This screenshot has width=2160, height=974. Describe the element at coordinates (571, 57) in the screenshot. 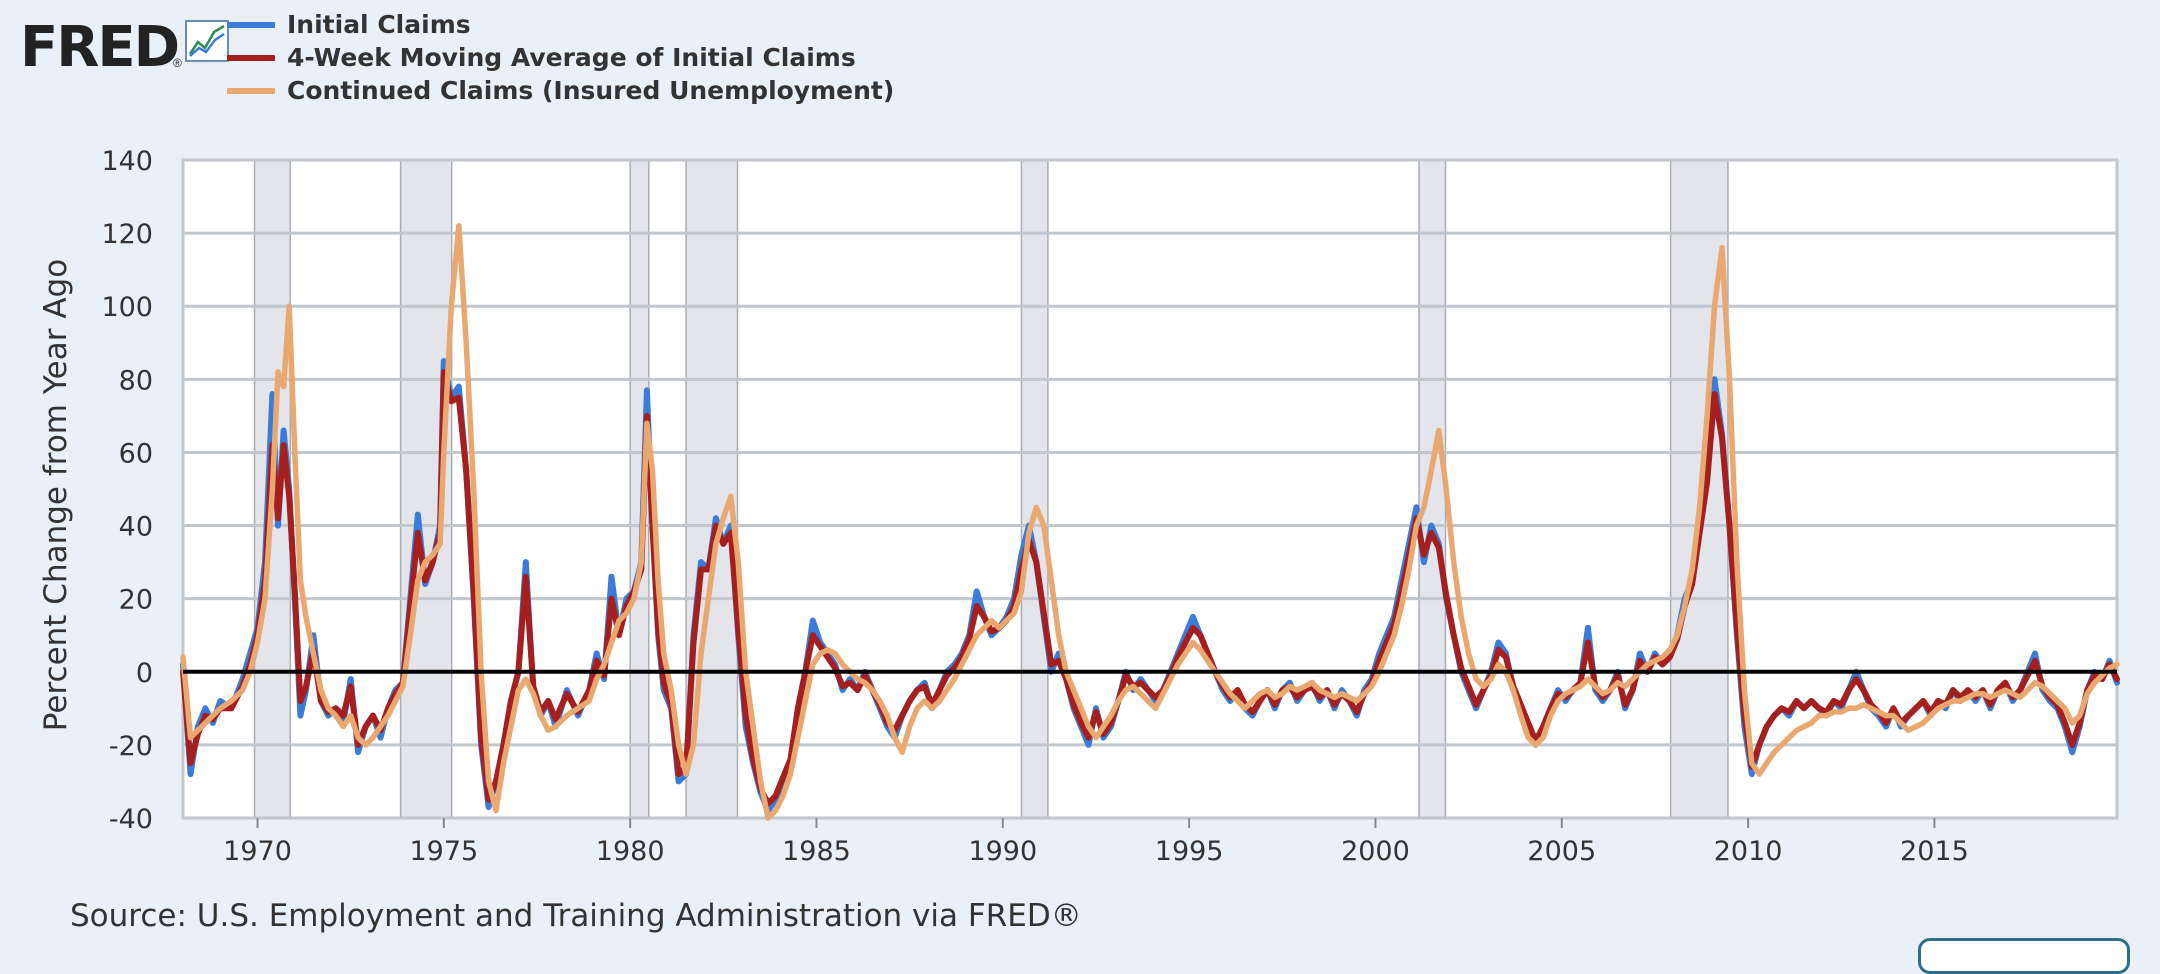

I see `legend-label: 4-Week Moving Average of Initial Claims` at that location.